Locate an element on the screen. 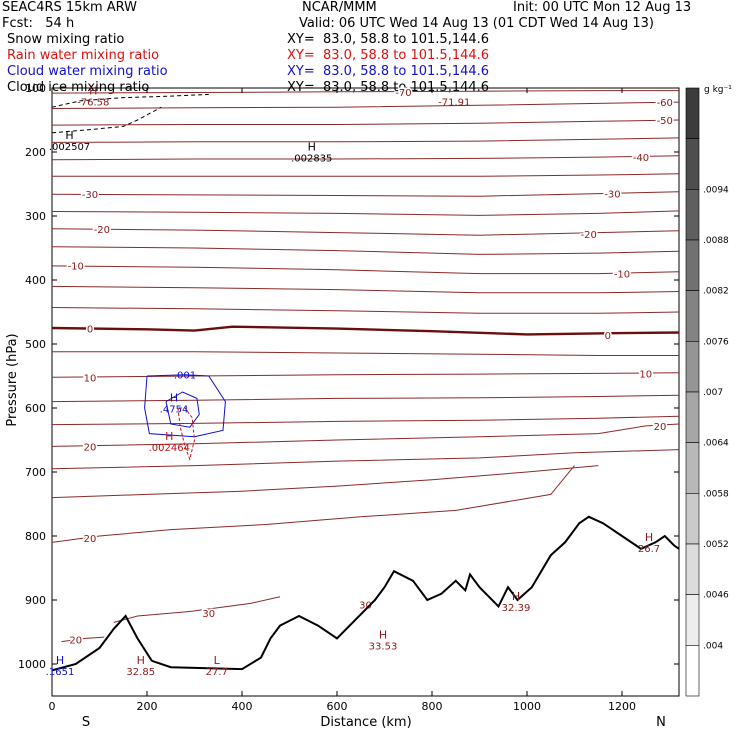 The image size is (740, 740). x-tick-label: 0 is located at coordinates (52, 706).